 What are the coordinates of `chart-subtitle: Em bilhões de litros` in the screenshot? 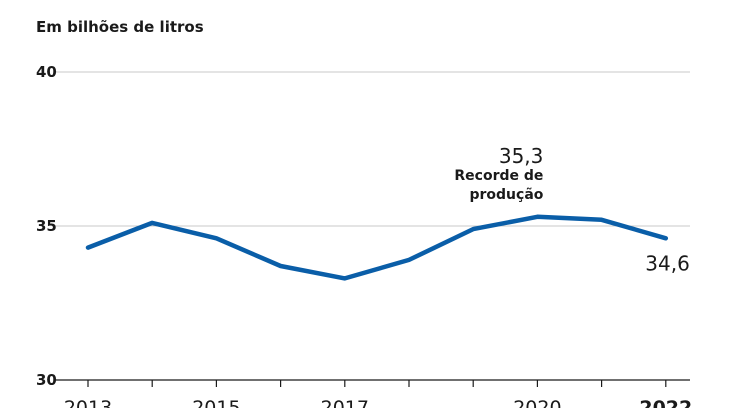 It's located at (120, 27).